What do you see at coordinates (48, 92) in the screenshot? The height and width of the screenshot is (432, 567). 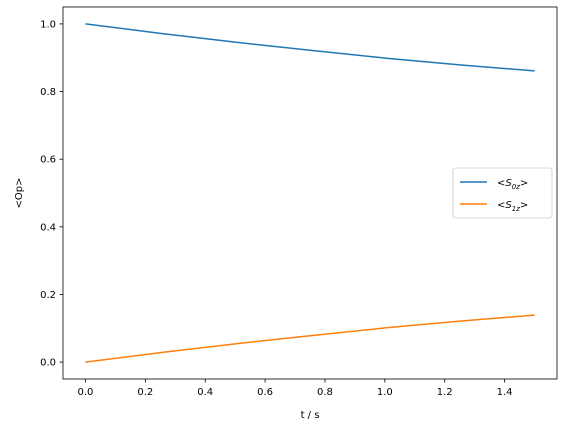 I see `y-tick-label: 0.8` at bounding box center [48, 92].